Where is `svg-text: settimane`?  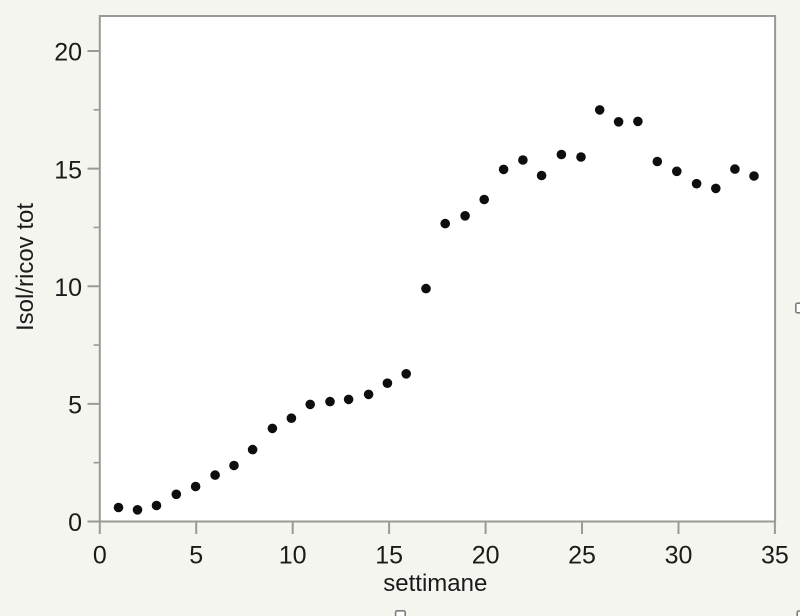 svg-text: settimane is located at coordinates (435, 583).